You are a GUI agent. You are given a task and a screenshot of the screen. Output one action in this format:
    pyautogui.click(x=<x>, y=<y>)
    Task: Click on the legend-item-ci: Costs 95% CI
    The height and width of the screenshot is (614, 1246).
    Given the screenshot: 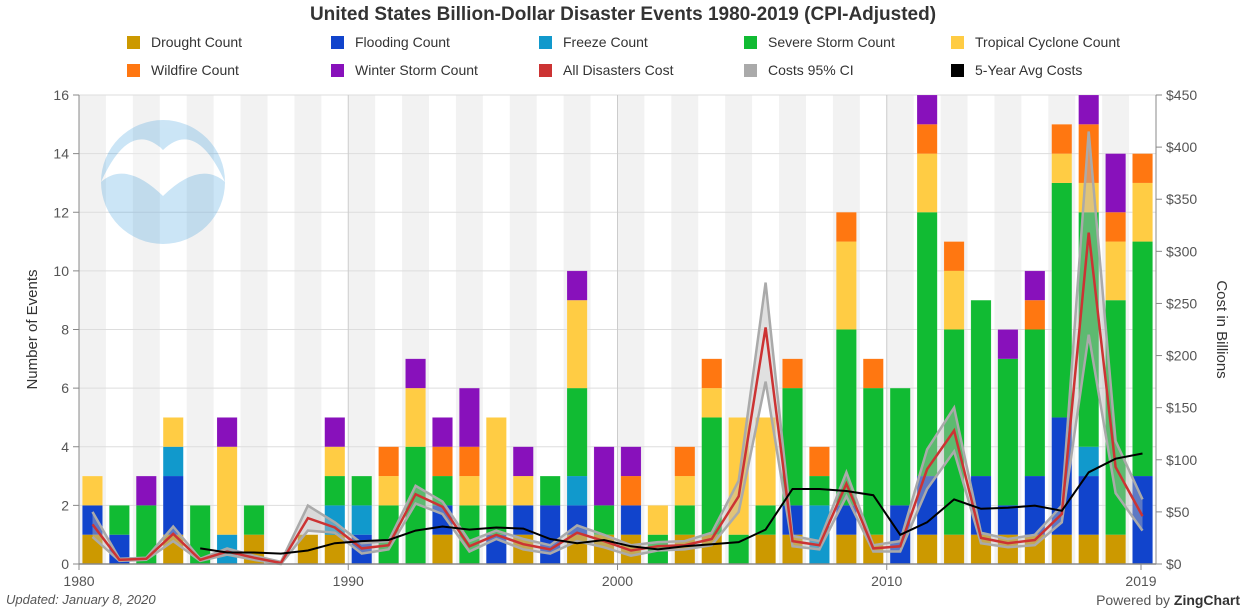 What is the action you would take?
    pyautogui.click(x=799, y=70)
    